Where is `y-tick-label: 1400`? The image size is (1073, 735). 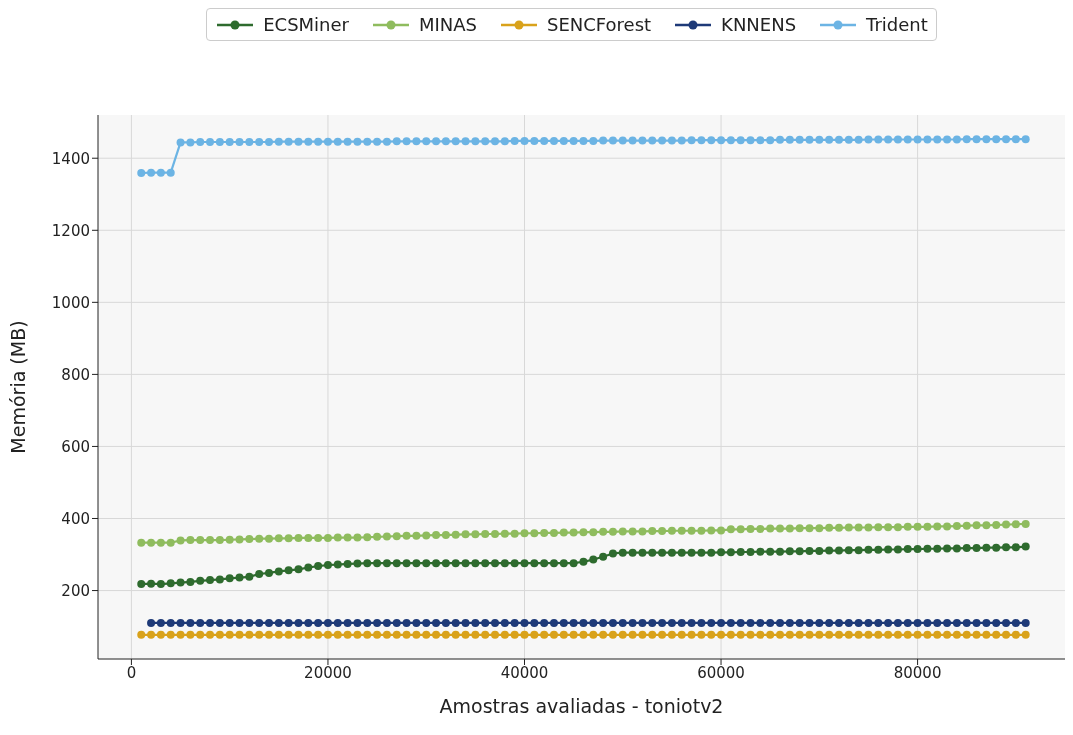 y-tick-label: 1400 is located at coordinates (70, 158).